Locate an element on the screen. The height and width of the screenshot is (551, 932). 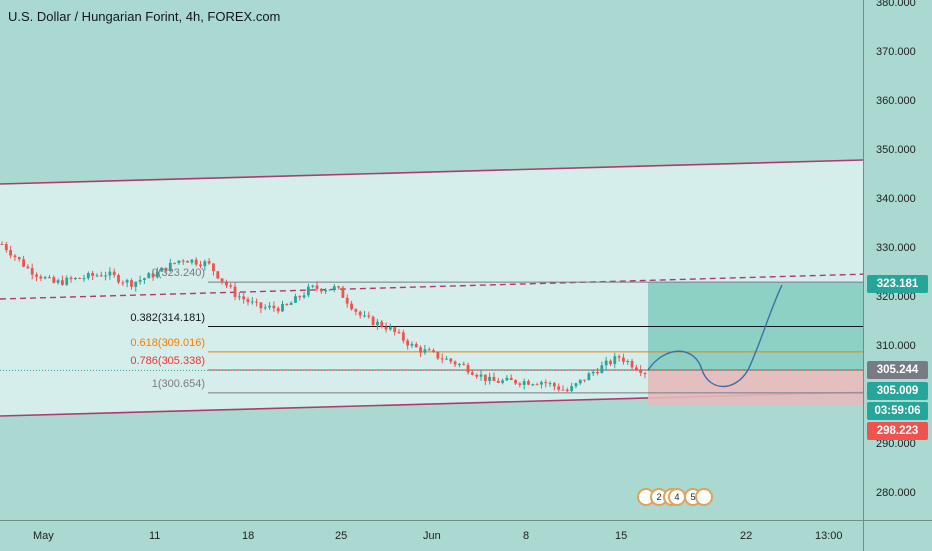
fib-label-0786: 0.786(305.338) is located at coordinates (167, 360).